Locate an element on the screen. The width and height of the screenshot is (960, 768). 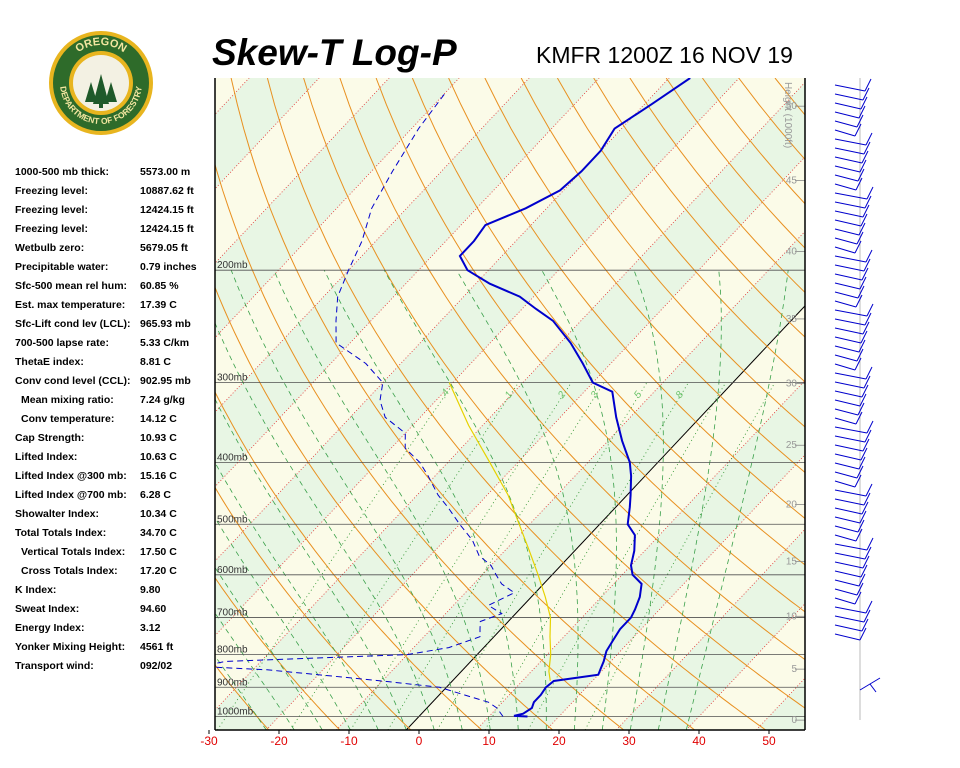
stat-label: Freezing level: is located at coordinates (51, 210).